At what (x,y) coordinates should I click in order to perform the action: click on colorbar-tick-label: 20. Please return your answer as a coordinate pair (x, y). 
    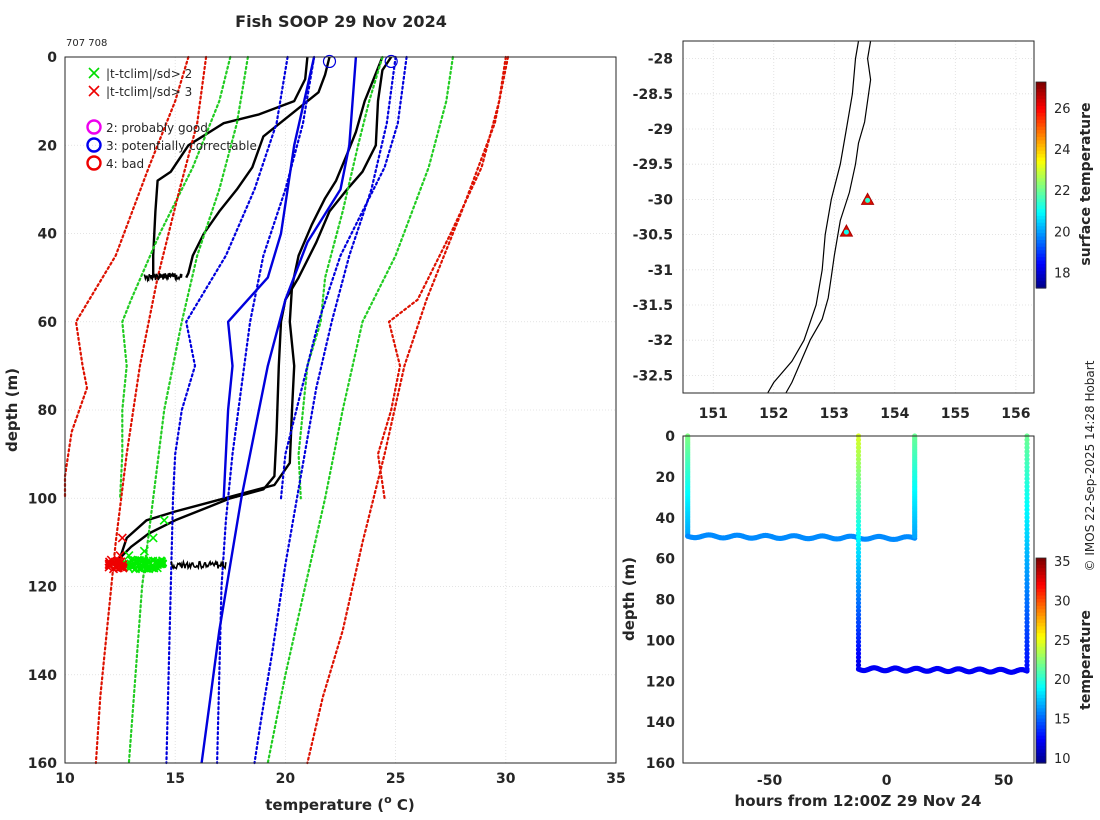
    Looking at the image, I should click on (1062, 680).